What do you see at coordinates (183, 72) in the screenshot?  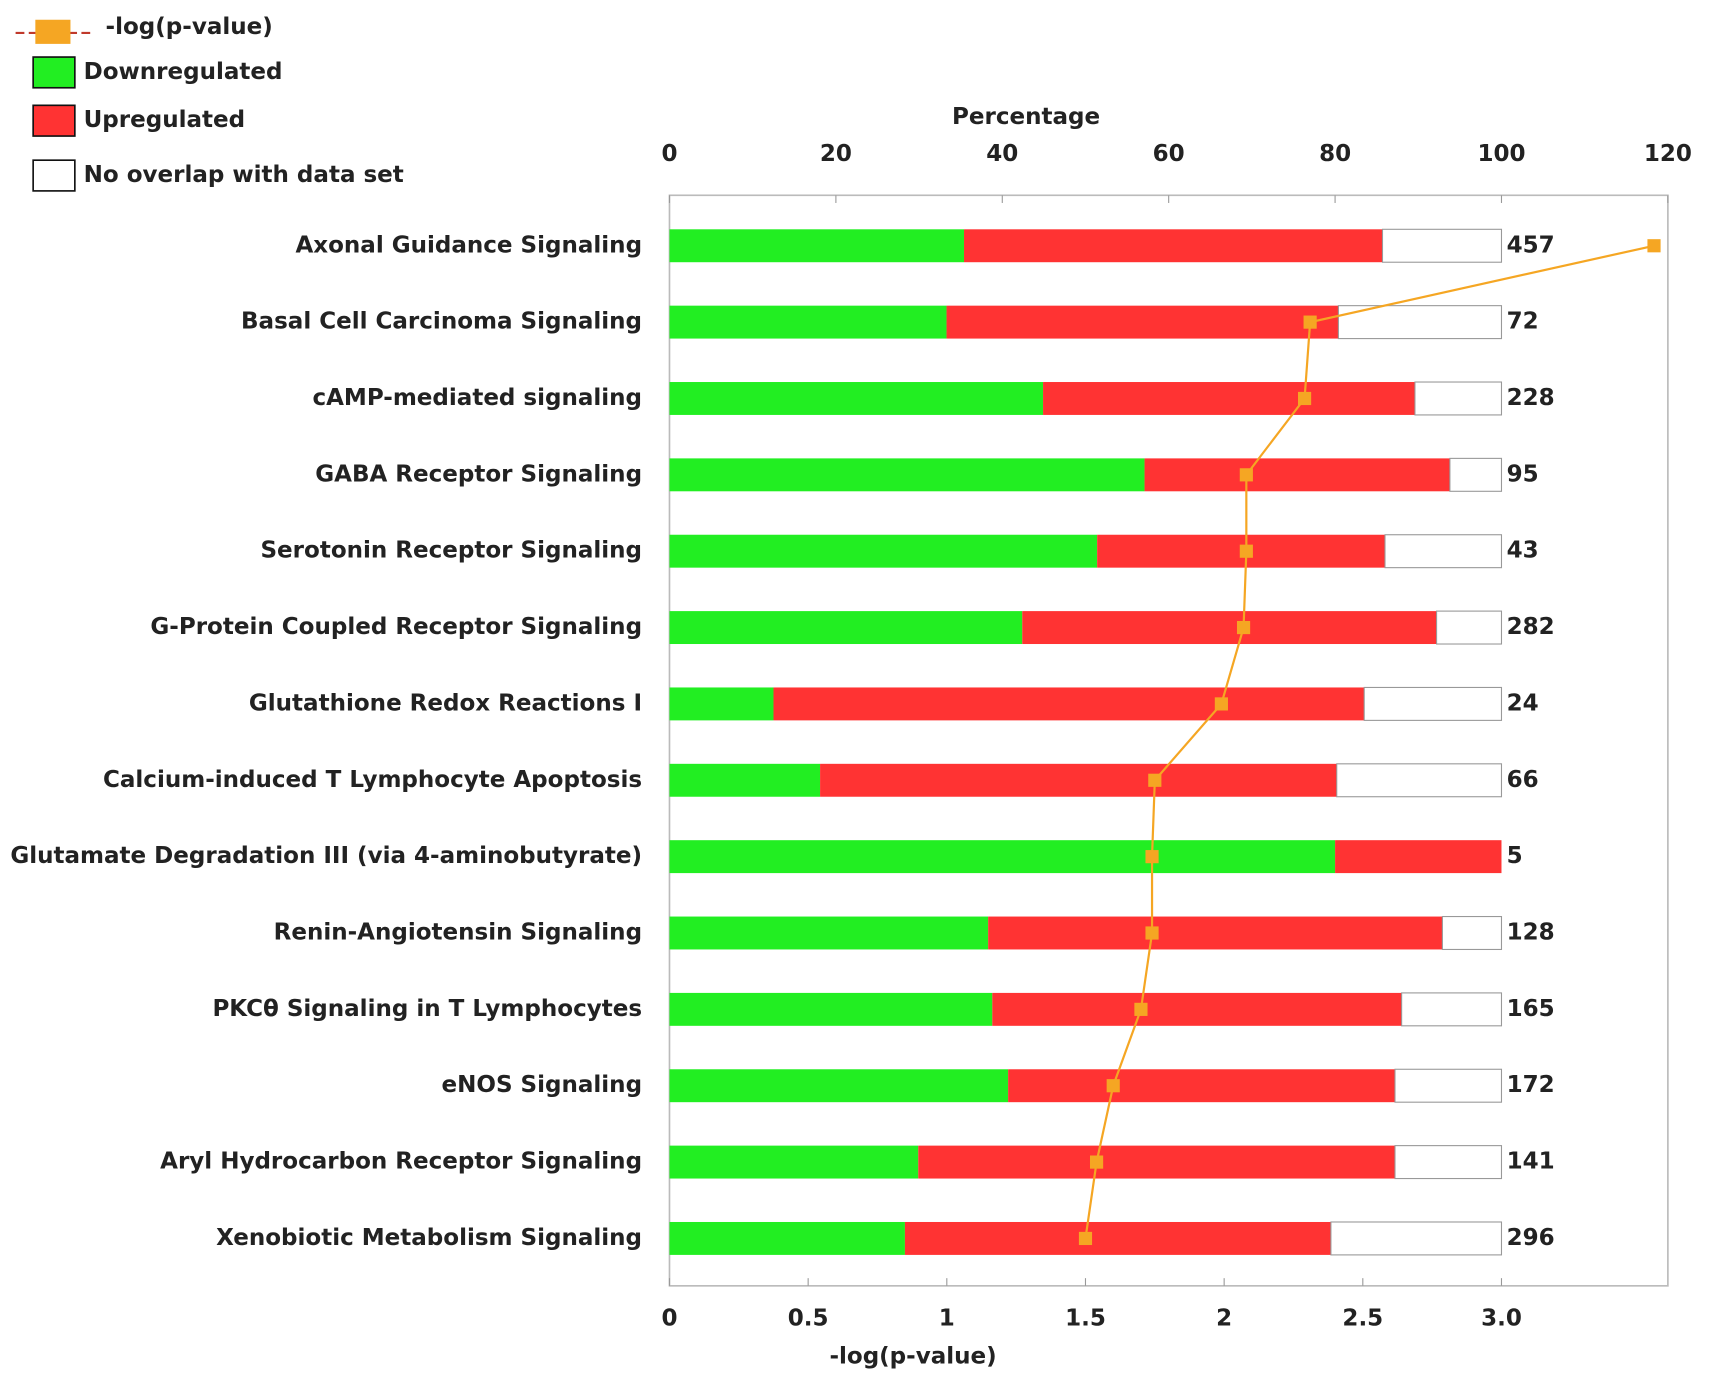 I see `legend-label: Downregulated` at bounding box center [183, 72].